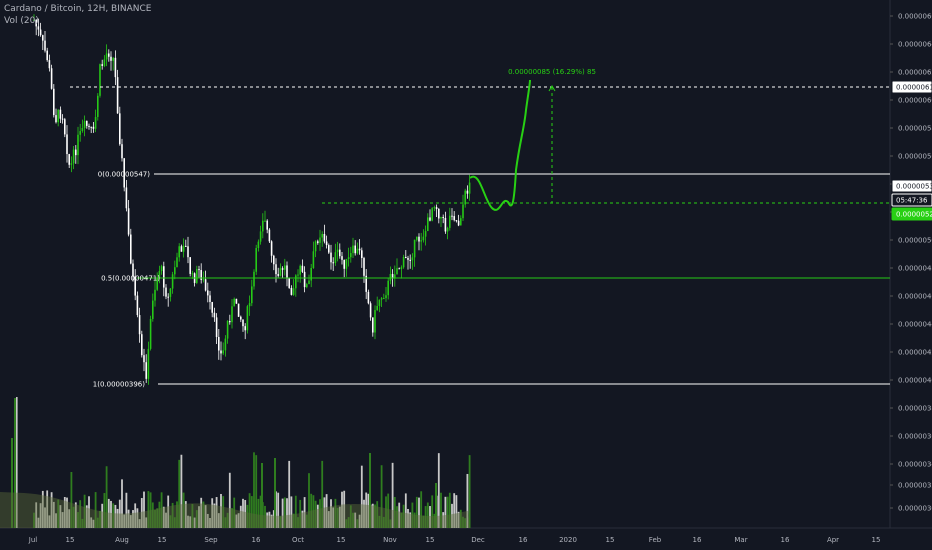  I want to click on y-tick-label: 0.00000308, so click(915, 509).